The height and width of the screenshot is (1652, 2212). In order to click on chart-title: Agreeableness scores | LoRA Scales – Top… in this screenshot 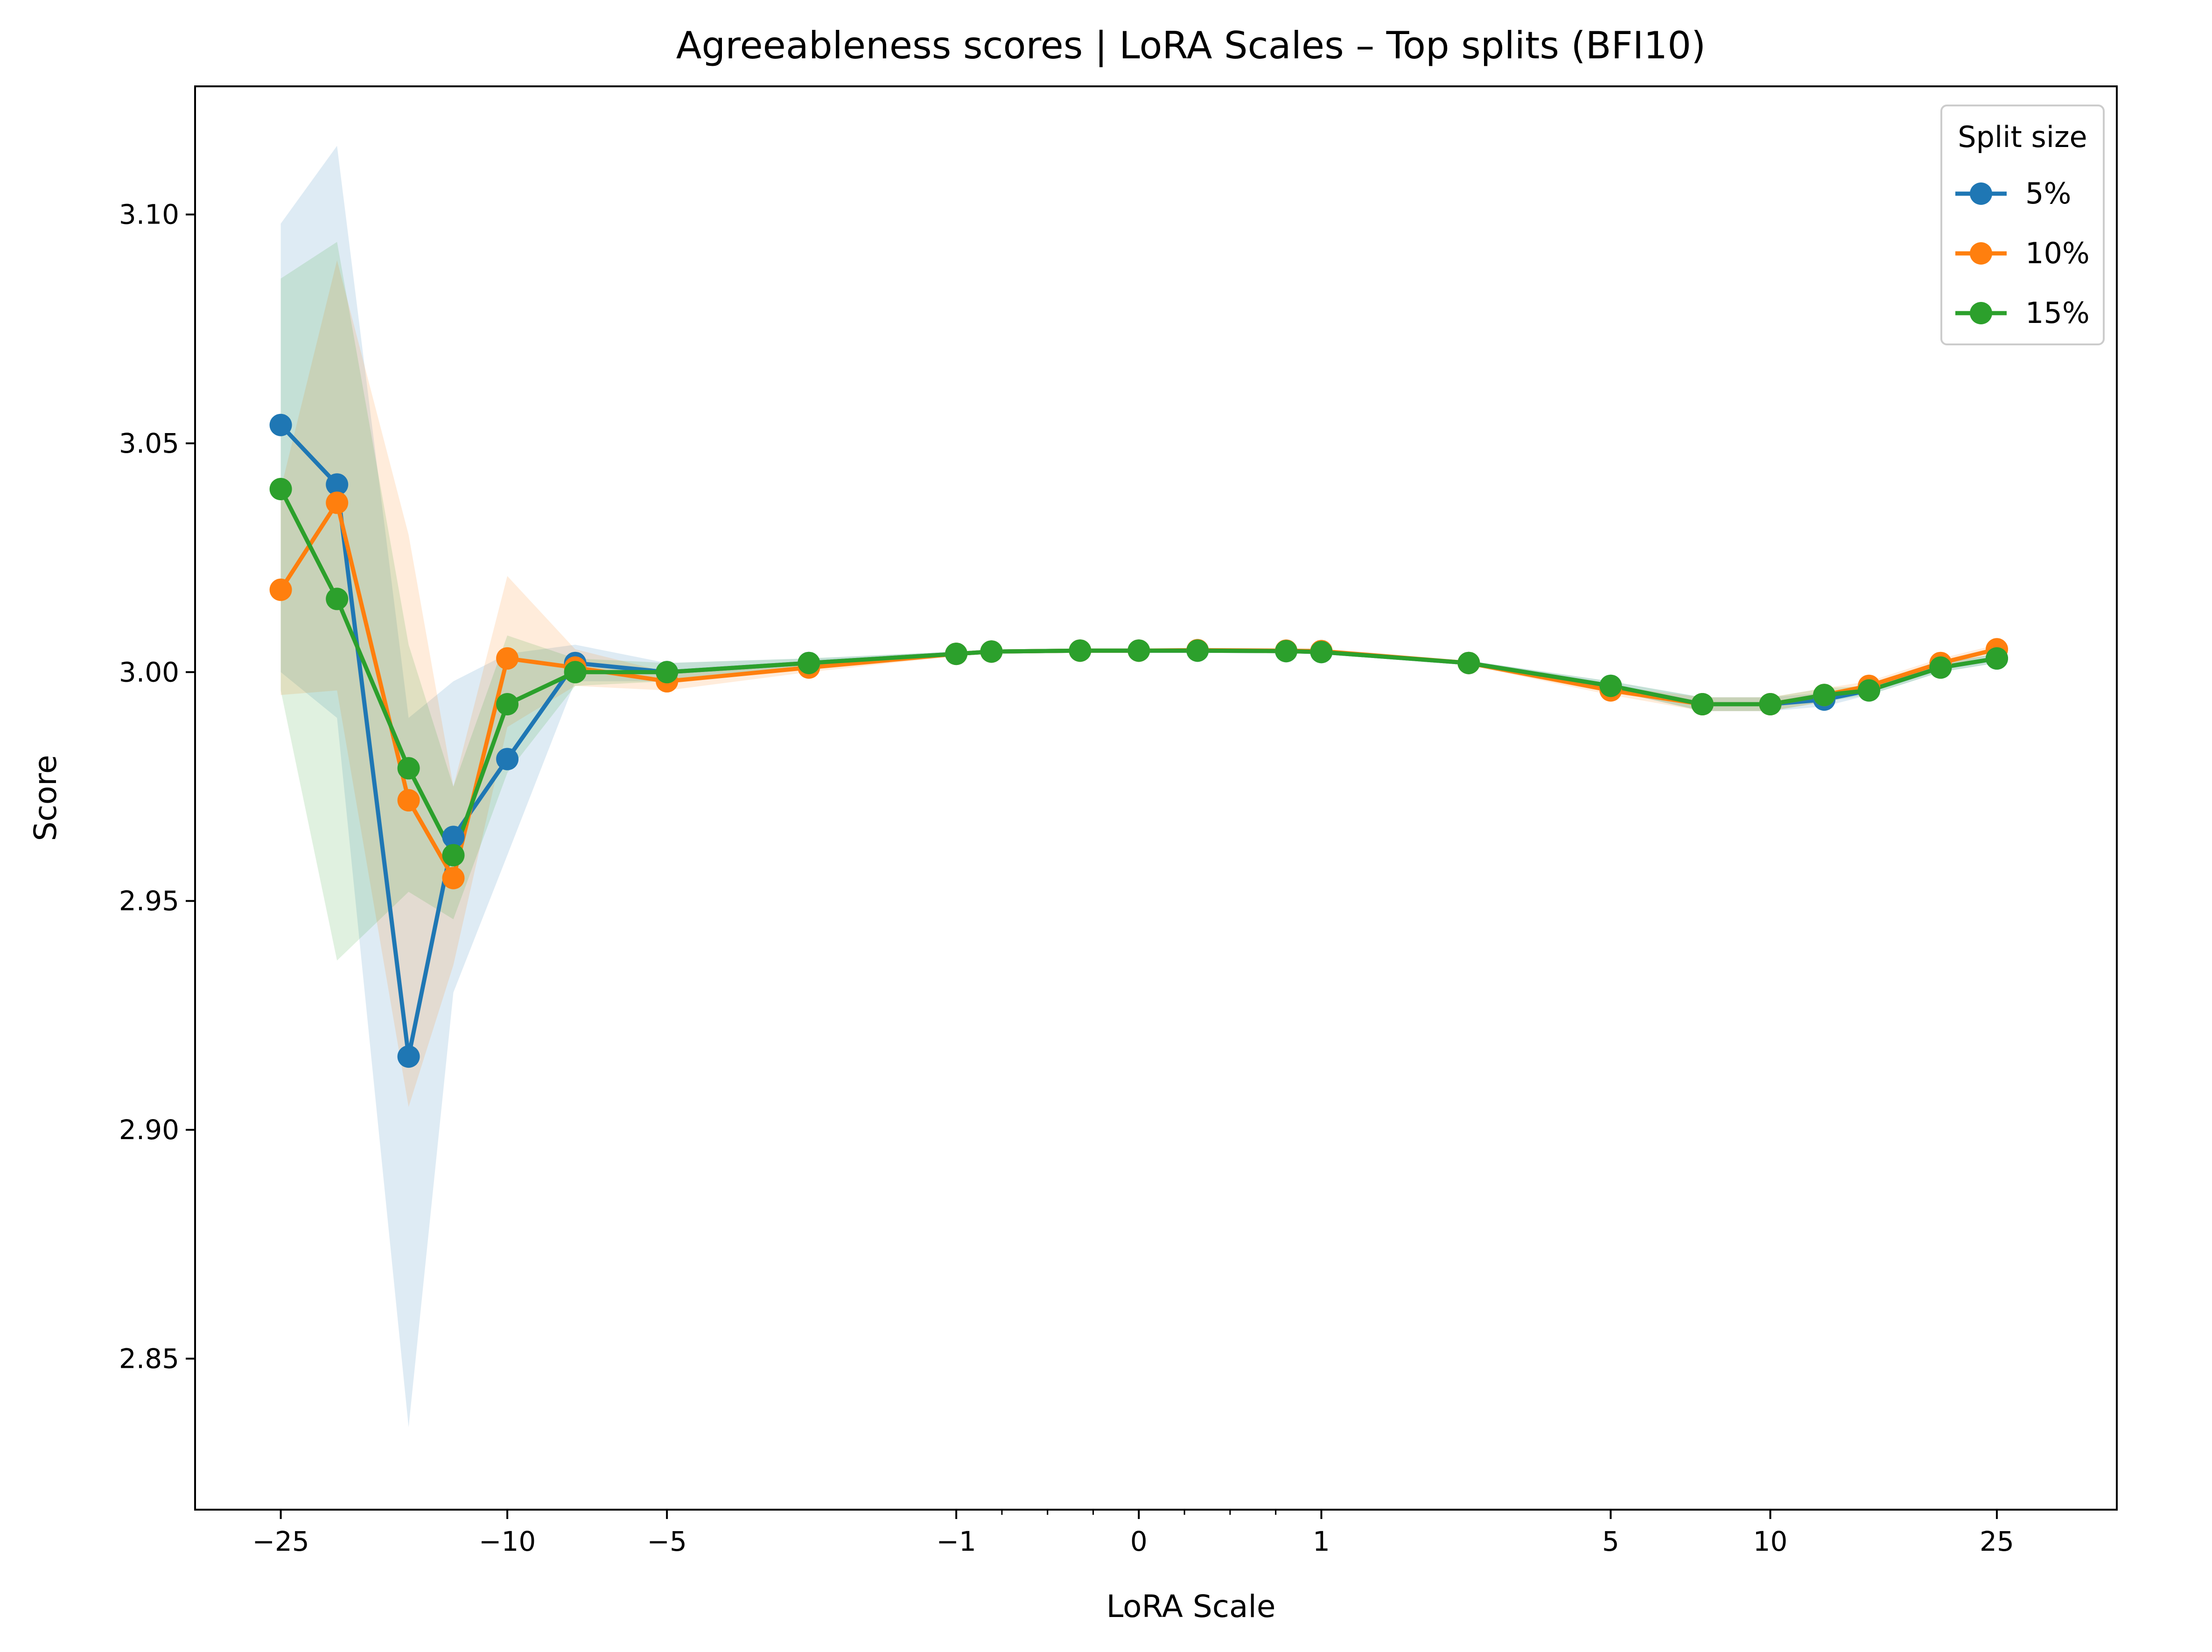, I will do `click(1191, 46)`.